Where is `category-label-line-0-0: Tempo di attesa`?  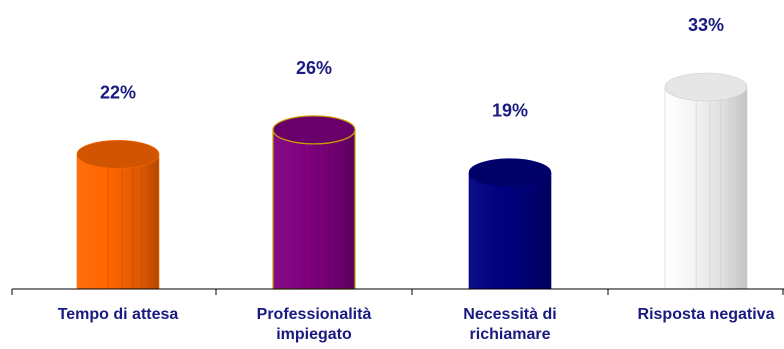 category-label-line-0-0: Tempo di attesa is located at coordinates (118, 314).